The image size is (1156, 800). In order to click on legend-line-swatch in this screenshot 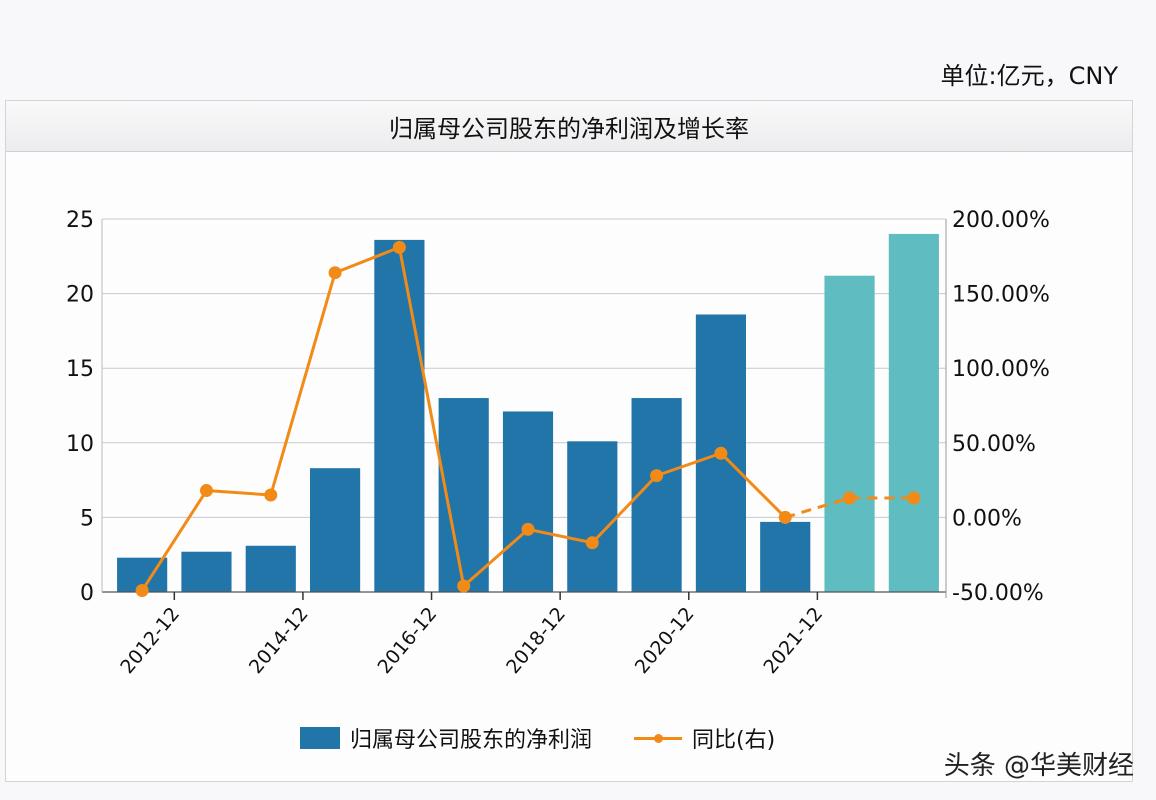, I will do `click(658, 738)`.